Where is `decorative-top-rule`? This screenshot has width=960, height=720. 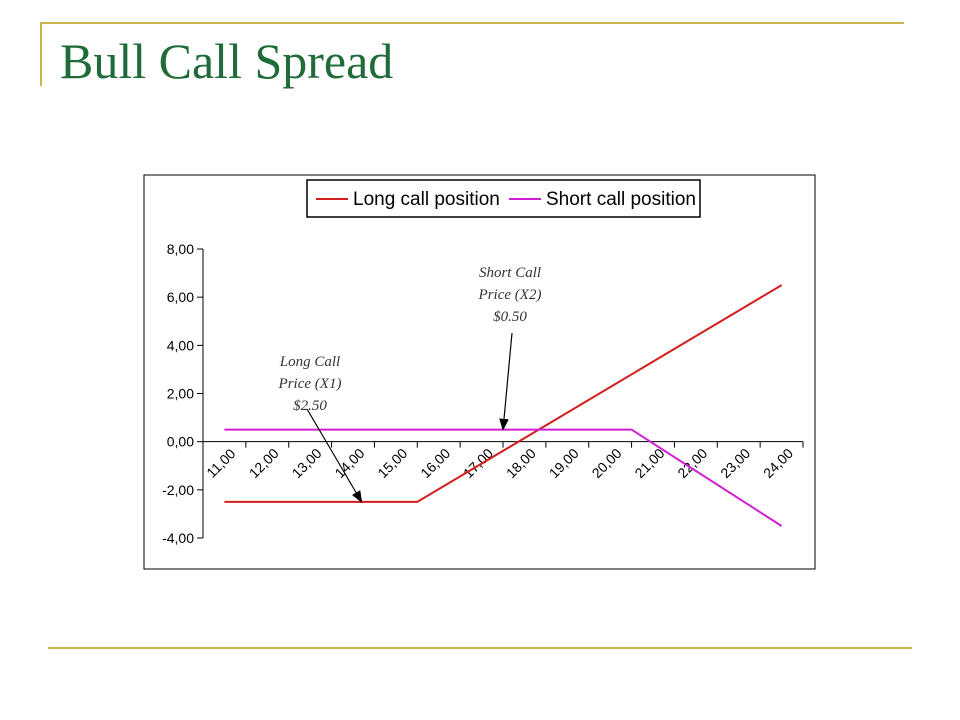
decorative-top-rule is located at coordinates (472, 23).